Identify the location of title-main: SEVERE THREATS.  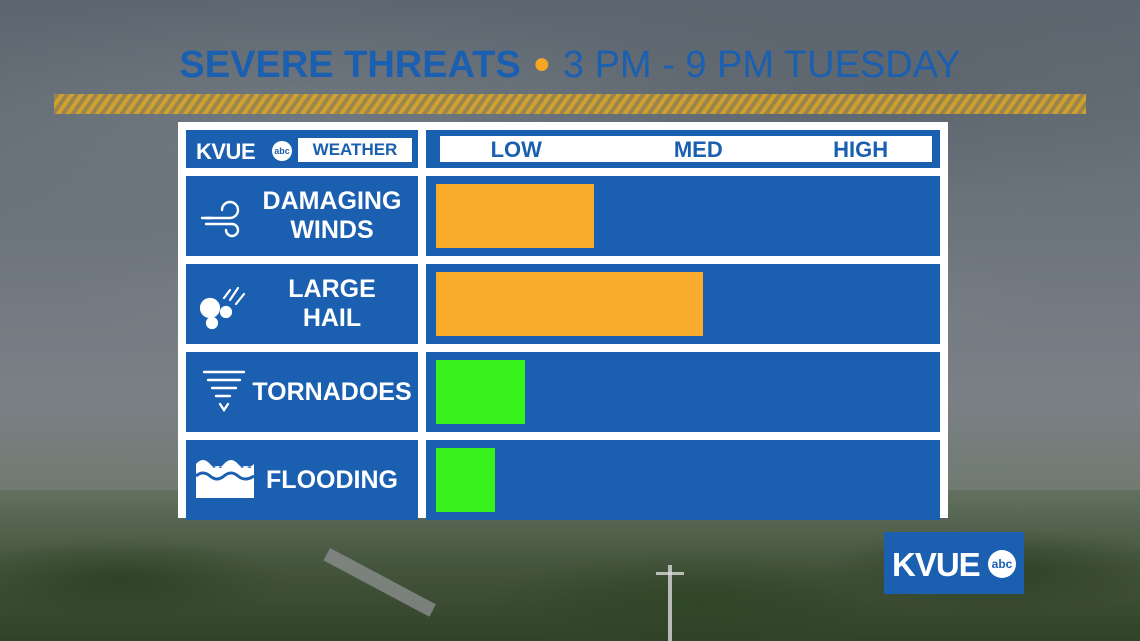
(350, 65).